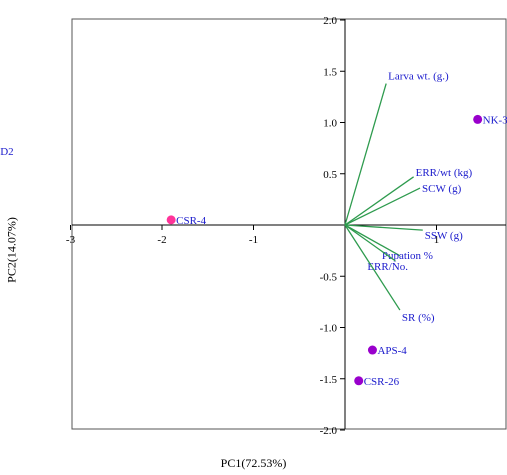 The width and height of the screenshot is (507, 475). I want to click on x-tick-label: -2, so click(161, 240).